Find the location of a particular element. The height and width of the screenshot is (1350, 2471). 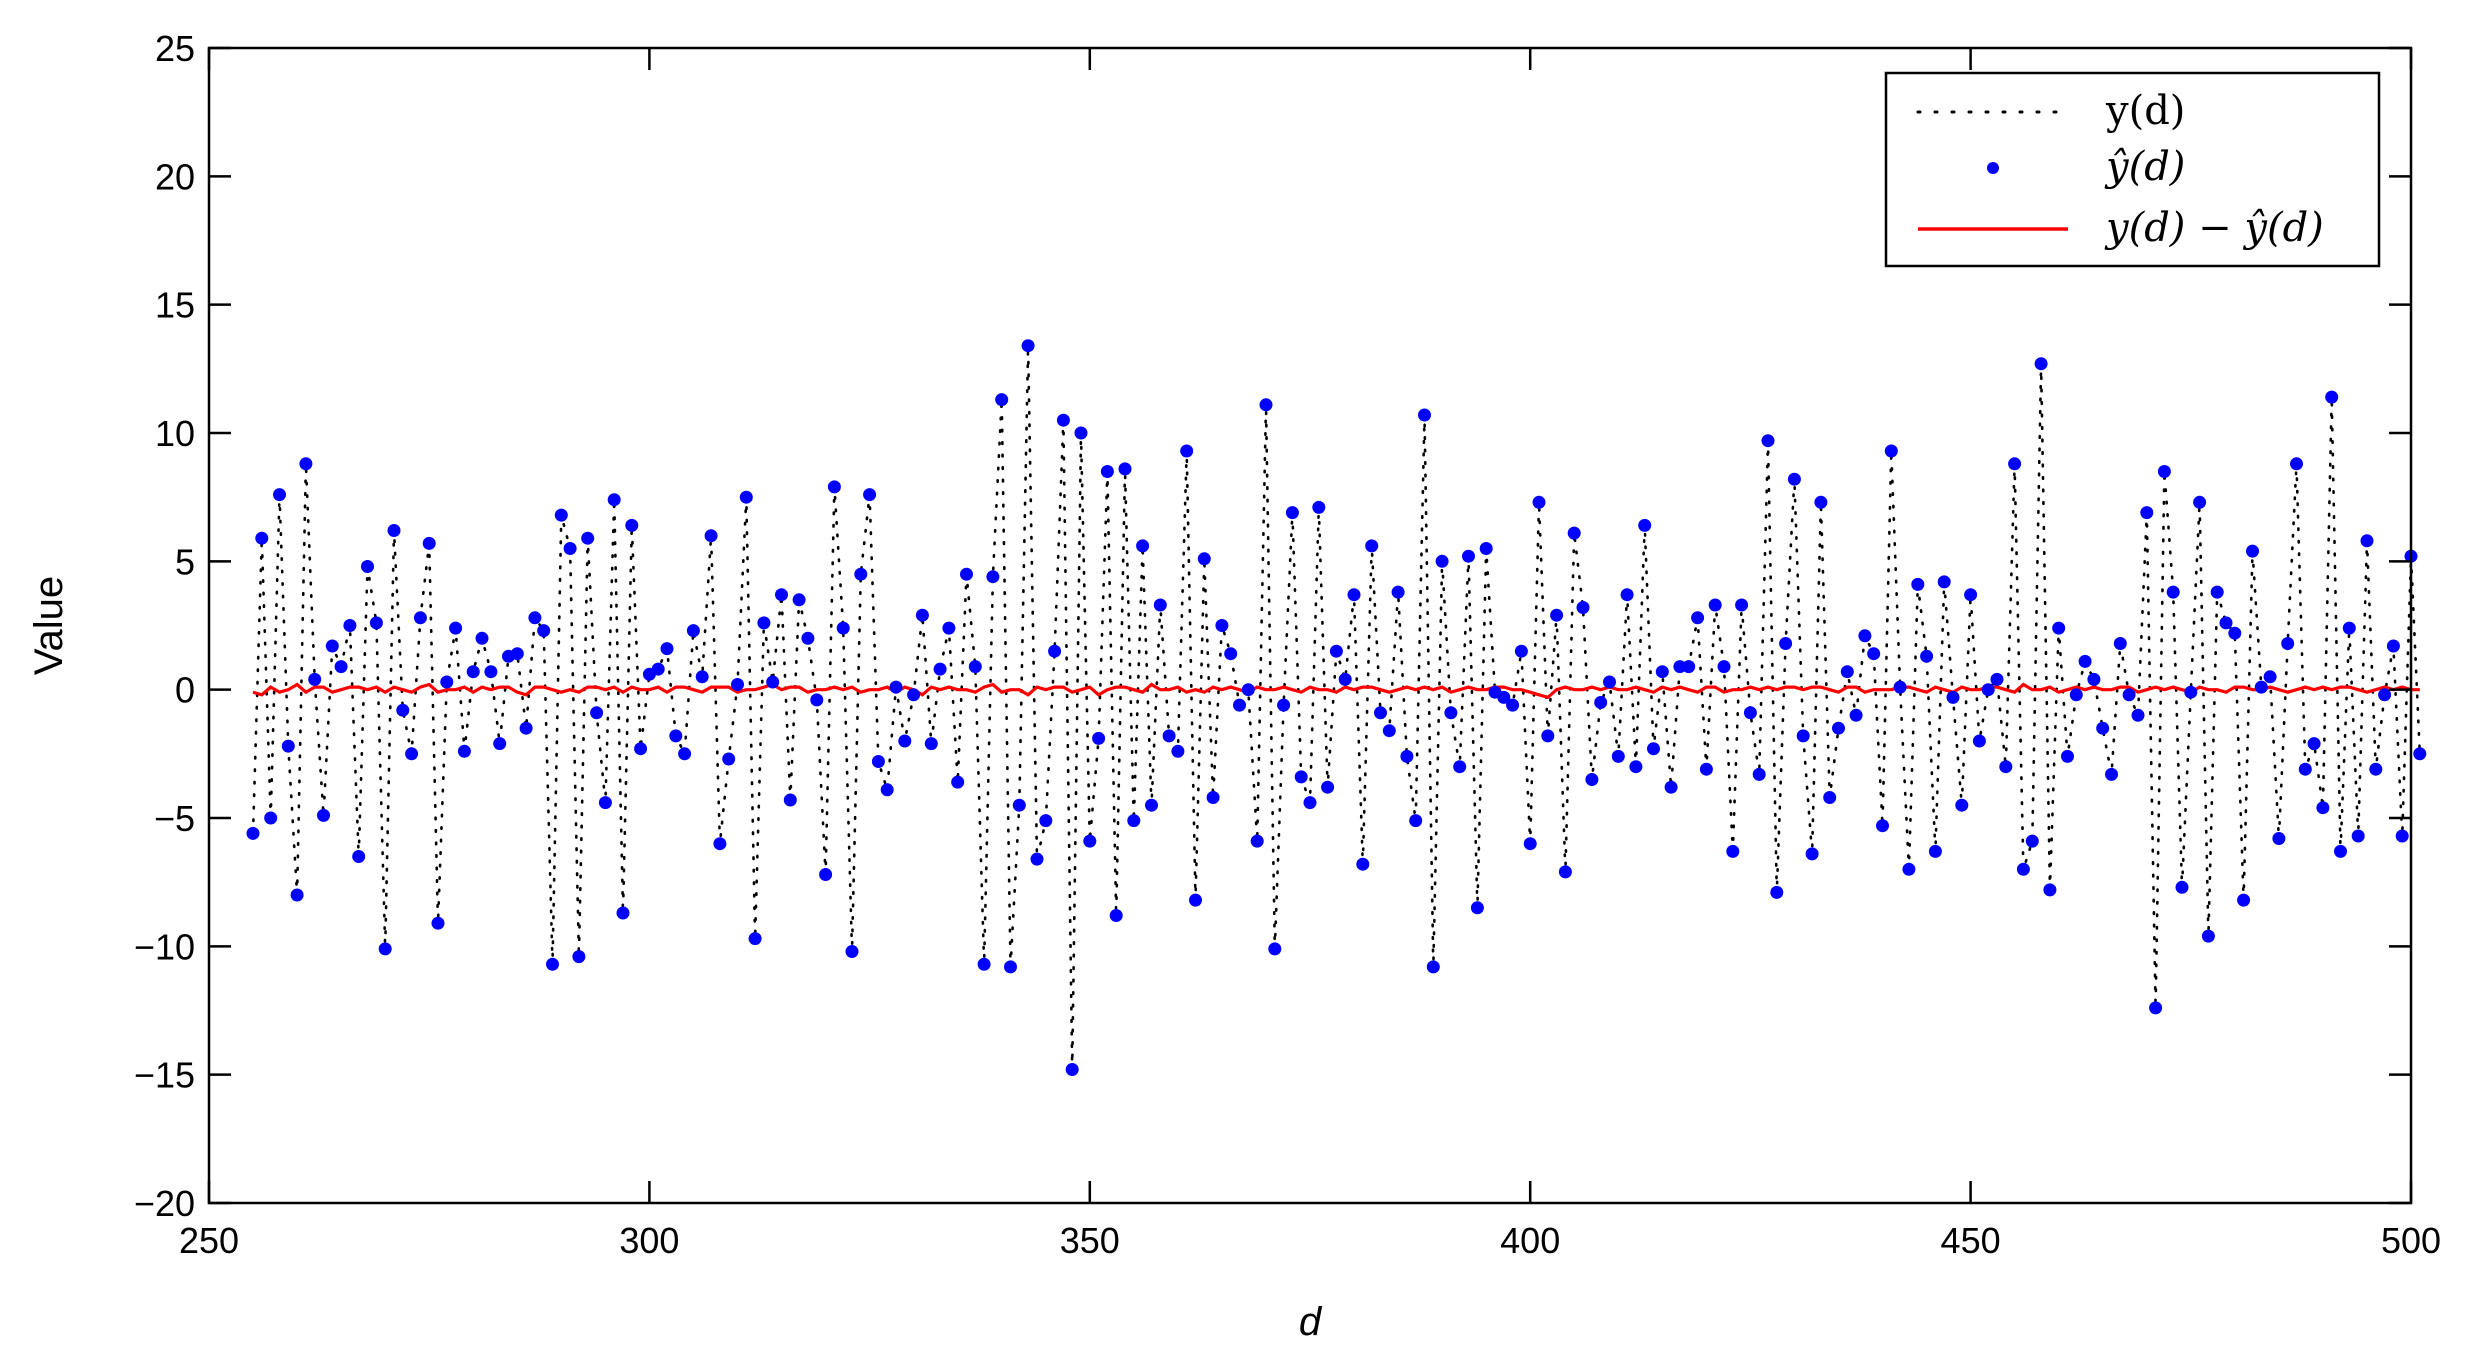

legend: y(d) ŷ(d) y(d) − ŷ(d) is located at coordinates (2132, 169).